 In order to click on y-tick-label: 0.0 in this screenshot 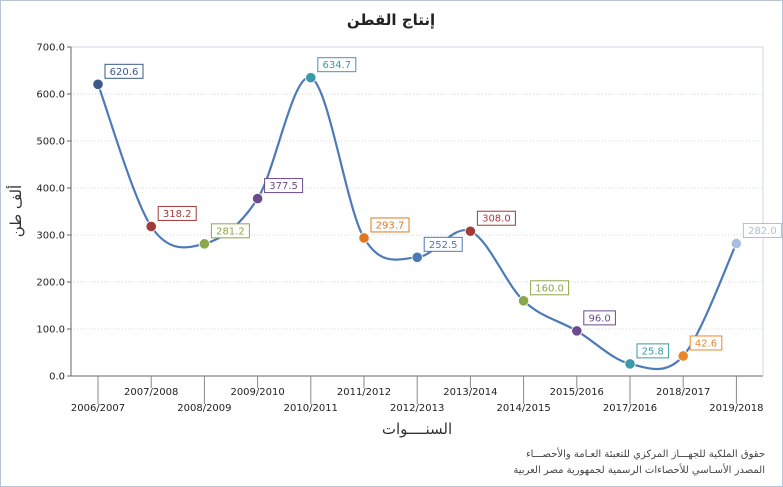, I will do `click(57, 377)`.